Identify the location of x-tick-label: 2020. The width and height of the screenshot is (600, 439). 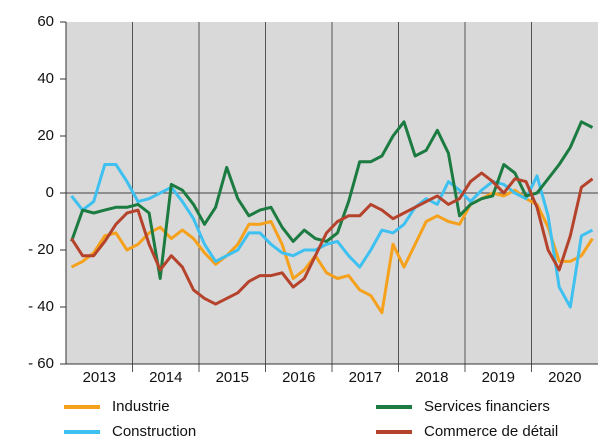
(564, 377).